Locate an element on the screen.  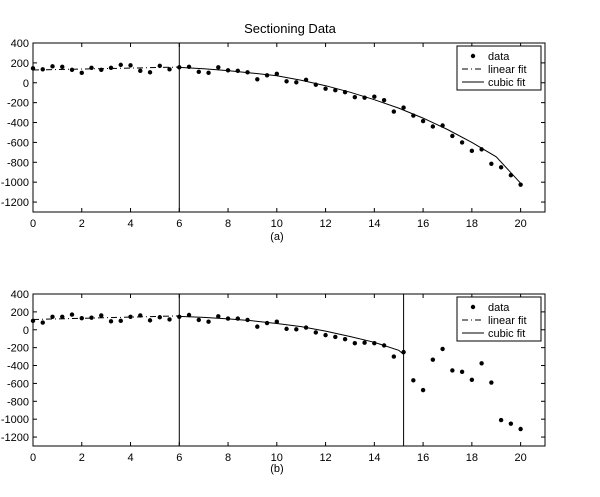
y-tick-label: -200 is located at coordinates (18, 349).